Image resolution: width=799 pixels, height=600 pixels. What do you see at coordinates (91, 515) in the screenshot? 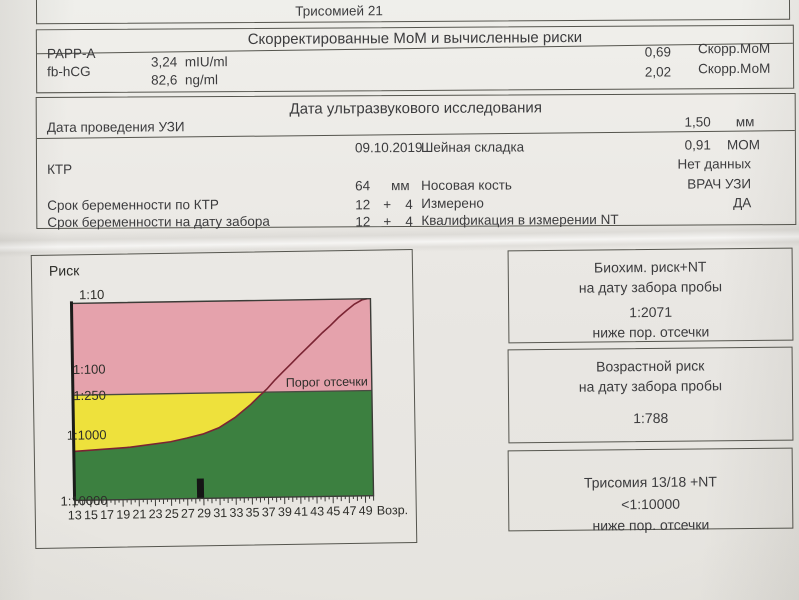
I see `x-tick-label: 15` at bounding box center [91, 515].